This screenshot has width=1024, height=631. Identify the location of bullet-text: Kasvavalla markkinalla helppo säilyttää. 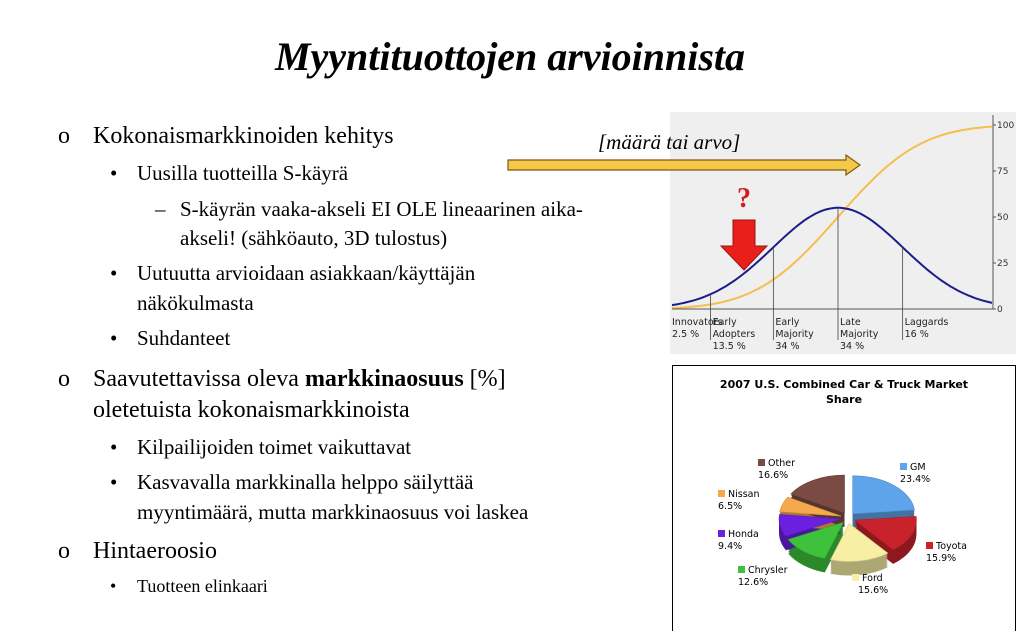
(305, 482).